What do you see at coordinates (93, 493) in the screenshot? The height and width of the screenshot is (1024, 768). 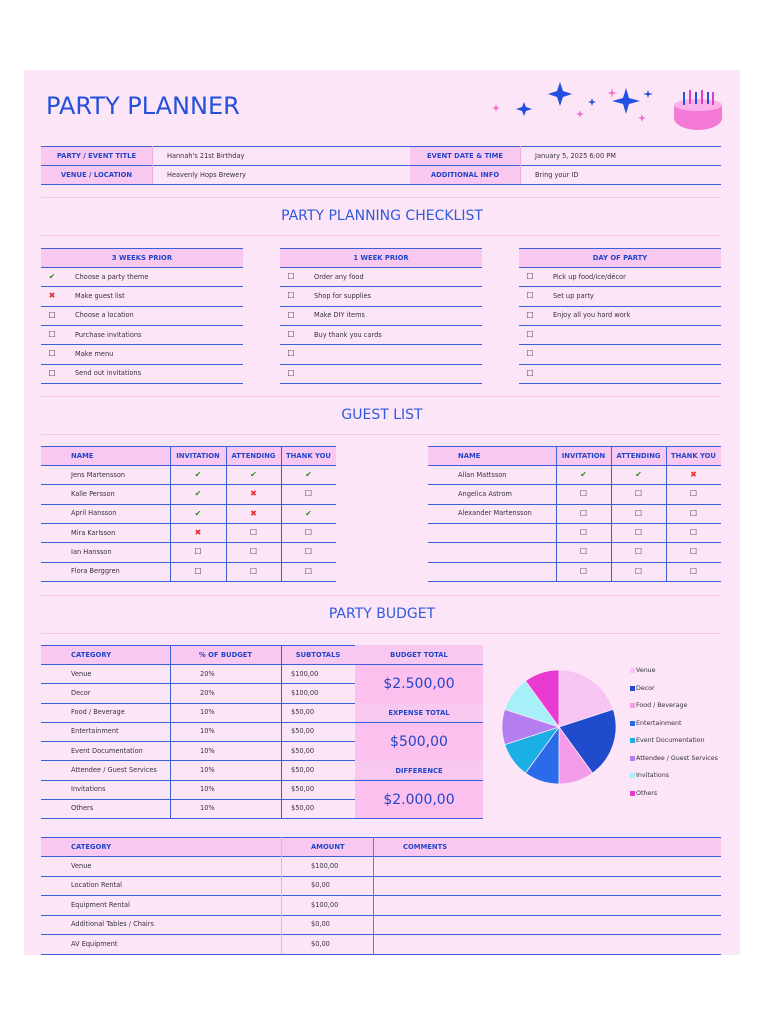 I see `guest-name: Kalle Persson` at bounding box center [93, 493].